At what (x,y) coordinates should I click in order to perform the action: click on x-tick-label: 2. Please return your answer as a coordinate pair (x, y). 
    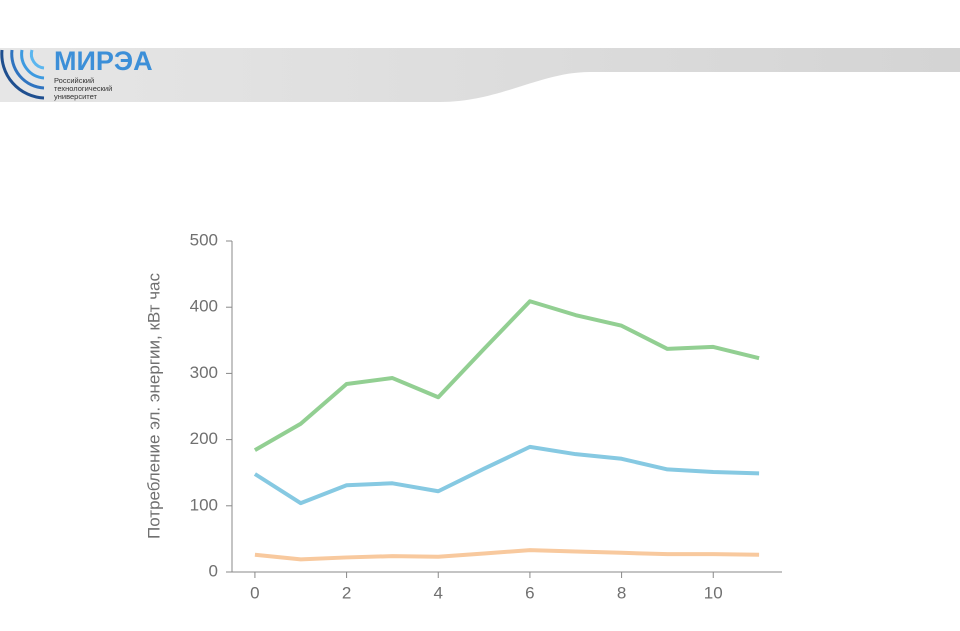
    Looking at the image, I should click on (346, 592).